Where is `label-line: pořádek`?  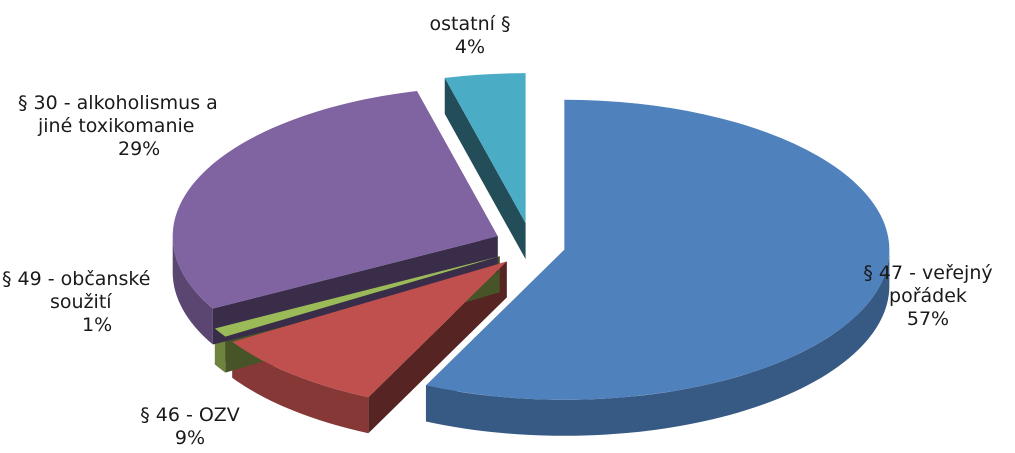
label-line: pořádek is located at coordinates (928, 296).